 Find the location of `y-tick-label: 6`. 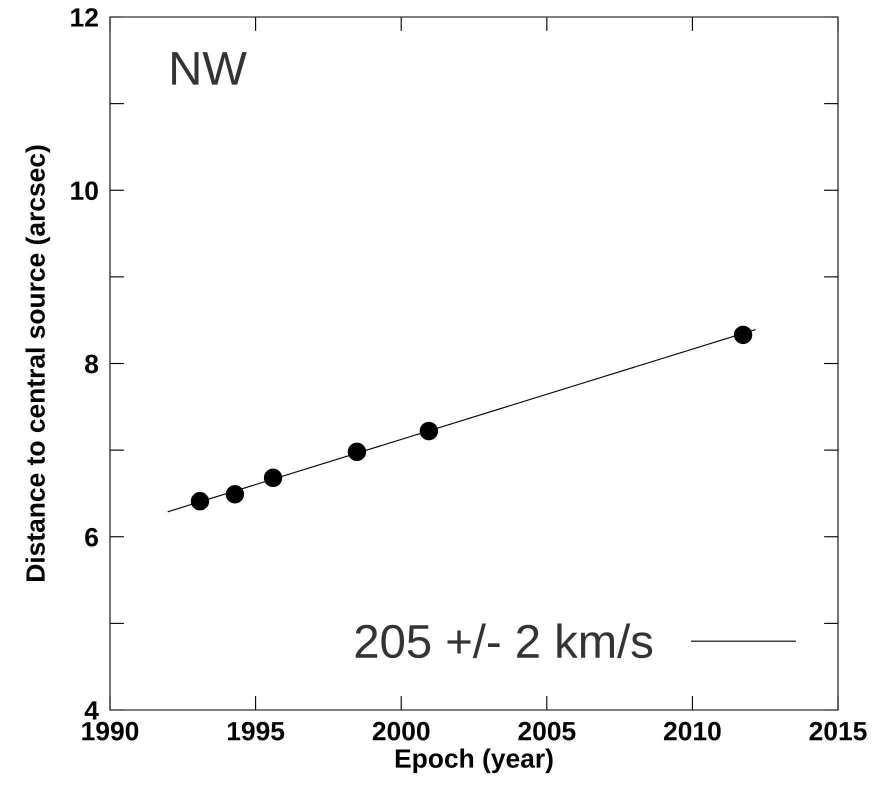

y-tick-label: 6 is located at coordinates (91, 537).